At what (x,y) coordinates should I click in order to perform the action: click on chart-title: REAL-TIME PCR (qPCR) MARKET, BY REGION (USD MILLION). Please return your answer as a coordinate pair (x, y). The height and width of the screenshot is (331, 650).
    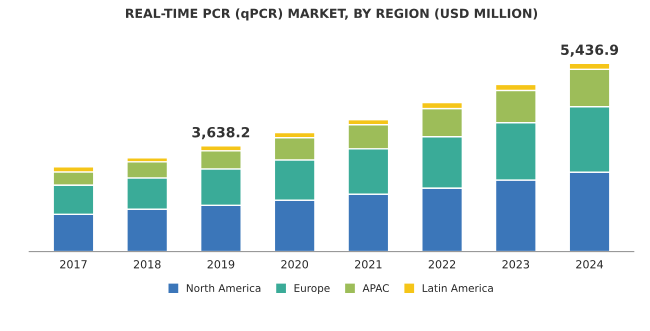
    Looking at the image, I should click on (332, 14).